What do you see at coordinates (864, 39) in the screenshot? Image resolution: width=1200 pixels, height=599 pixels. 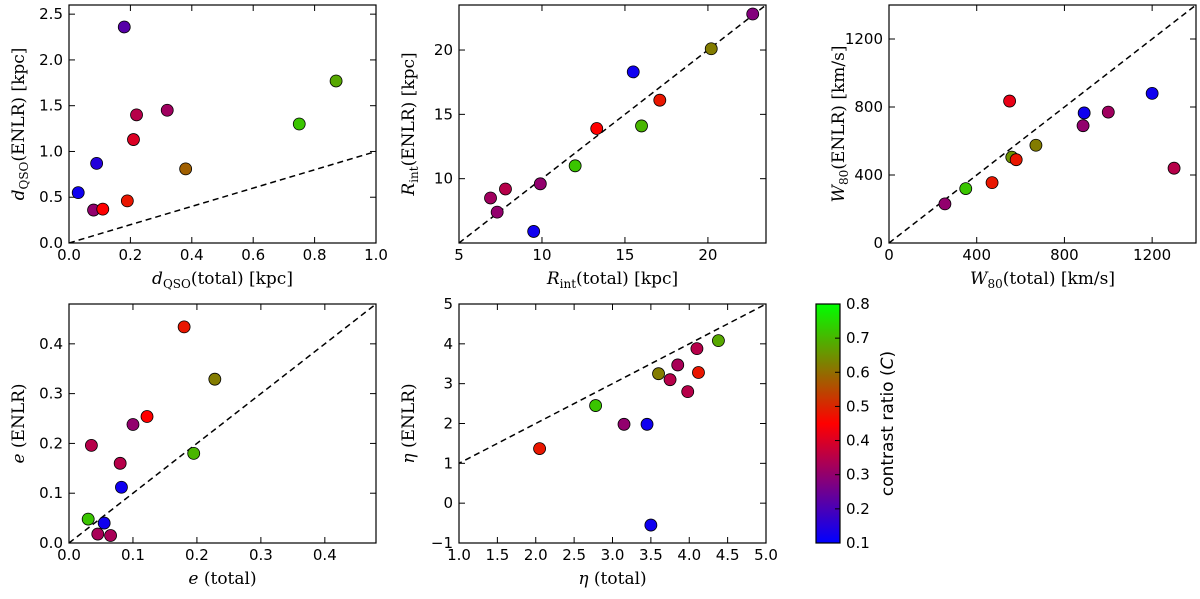 I see `y-tick-label: 1200` at bounding box center [864, 39].